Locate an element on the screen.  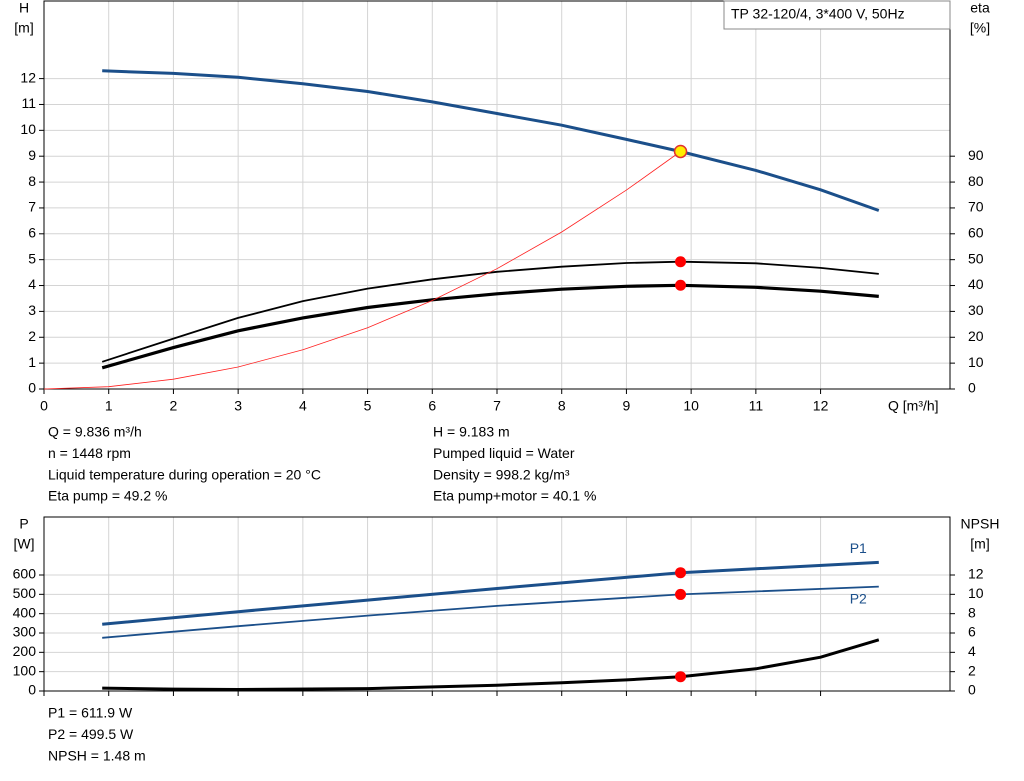
info-text: Eta pump+motor = 40.1 % is located at coordinates (514, 496).